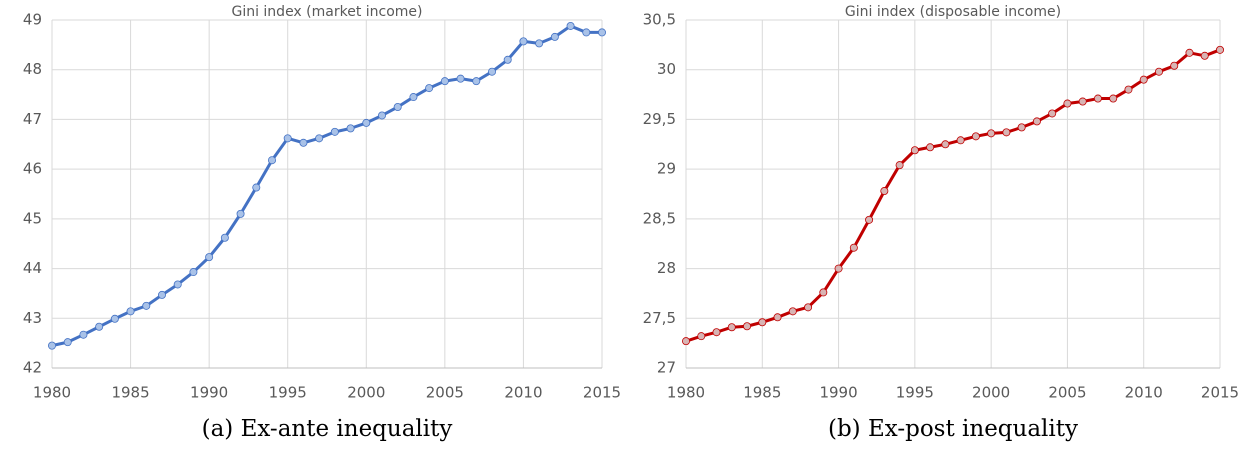  Describe the element at coordinates (32, 318) in the screenshot. I see `y-tick-label: 43` at that location.